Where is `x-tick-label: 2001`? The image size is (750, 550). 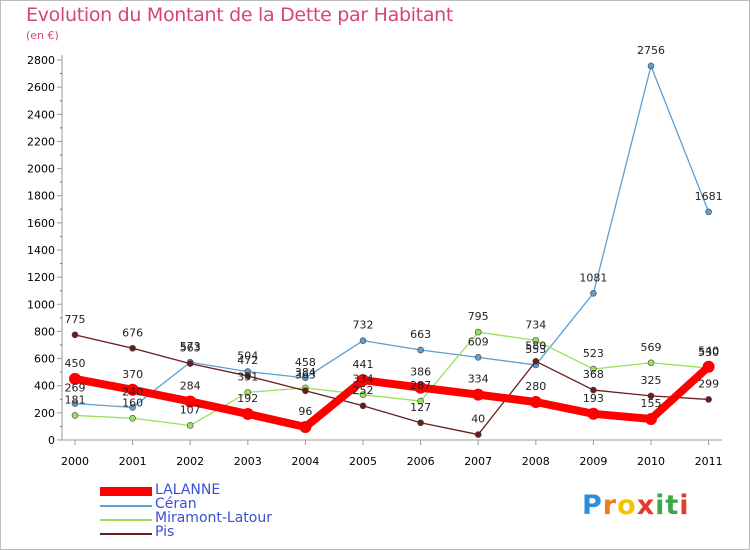 x-tick-label: 2001 is located at coordinates (133, 461).